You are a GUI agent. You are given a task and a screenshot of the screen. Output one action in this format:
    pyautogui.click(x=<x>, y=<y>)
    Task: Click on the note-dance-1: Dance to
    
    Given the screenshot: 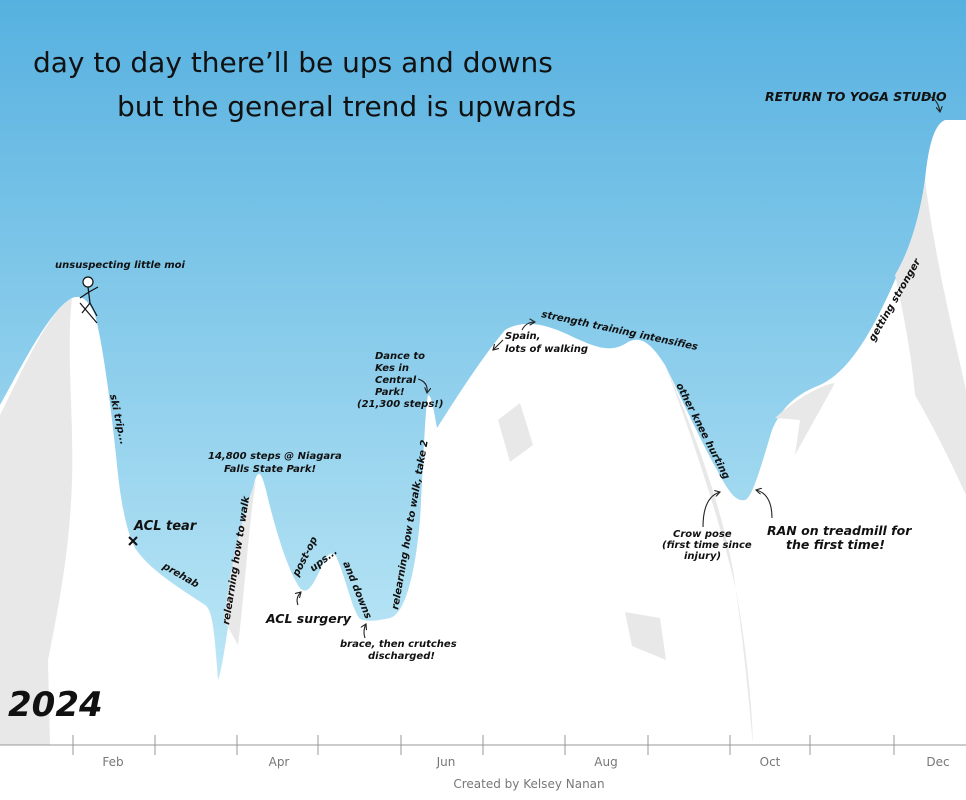 What is the action you would take?
    pyautogui.click(x=400, y=356)
    